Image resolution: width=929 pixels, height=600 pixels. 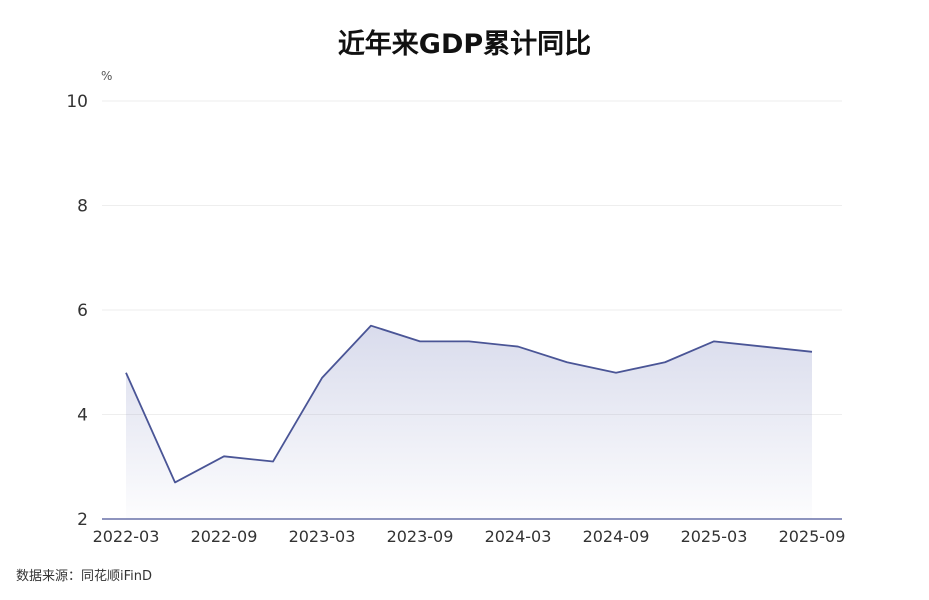 What do you see at coordinates (464, 44) in the screenshot?
I see `chart-title: 近年来GDP累计同比` at bounding box center [464, 44].